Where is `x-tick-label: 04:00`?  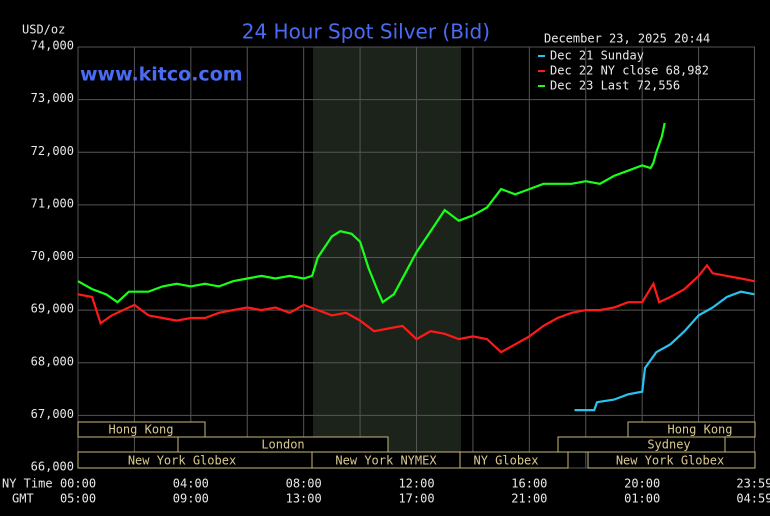 x-tick-label: 04:00 is located at coordinates (191, 484).